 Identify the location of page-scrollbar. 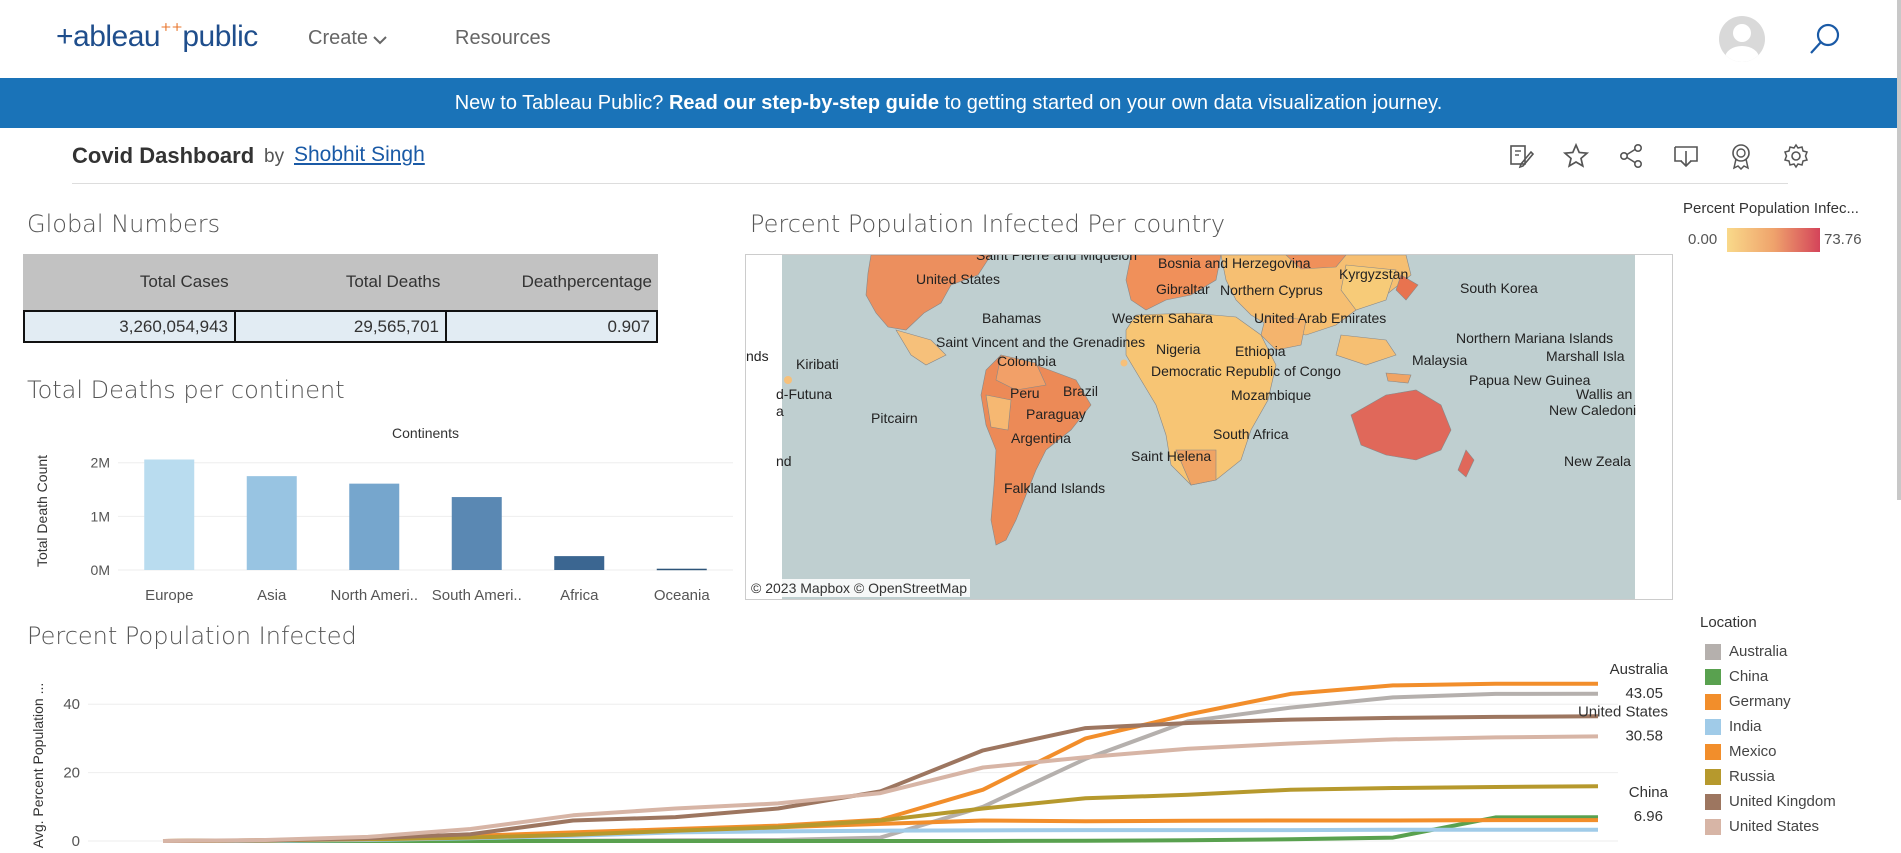
(1899, 250).